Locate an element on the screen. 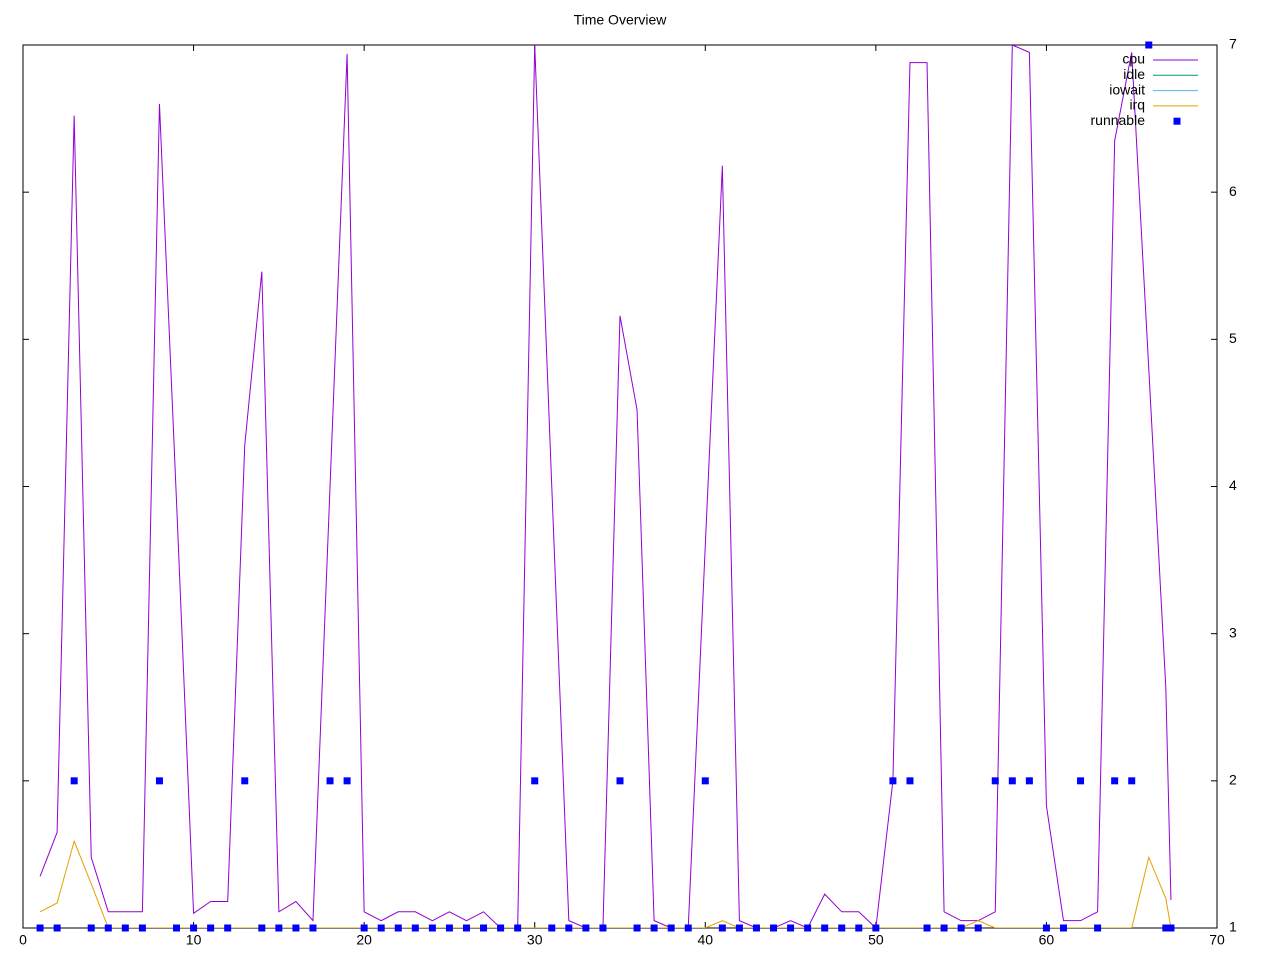  y-tick-label: 7 is located at coordinates (1233, 44).